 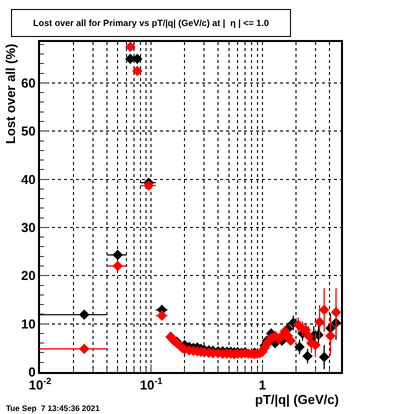 I want to click on y-tick-label: 40, so click(x=28, y=179).